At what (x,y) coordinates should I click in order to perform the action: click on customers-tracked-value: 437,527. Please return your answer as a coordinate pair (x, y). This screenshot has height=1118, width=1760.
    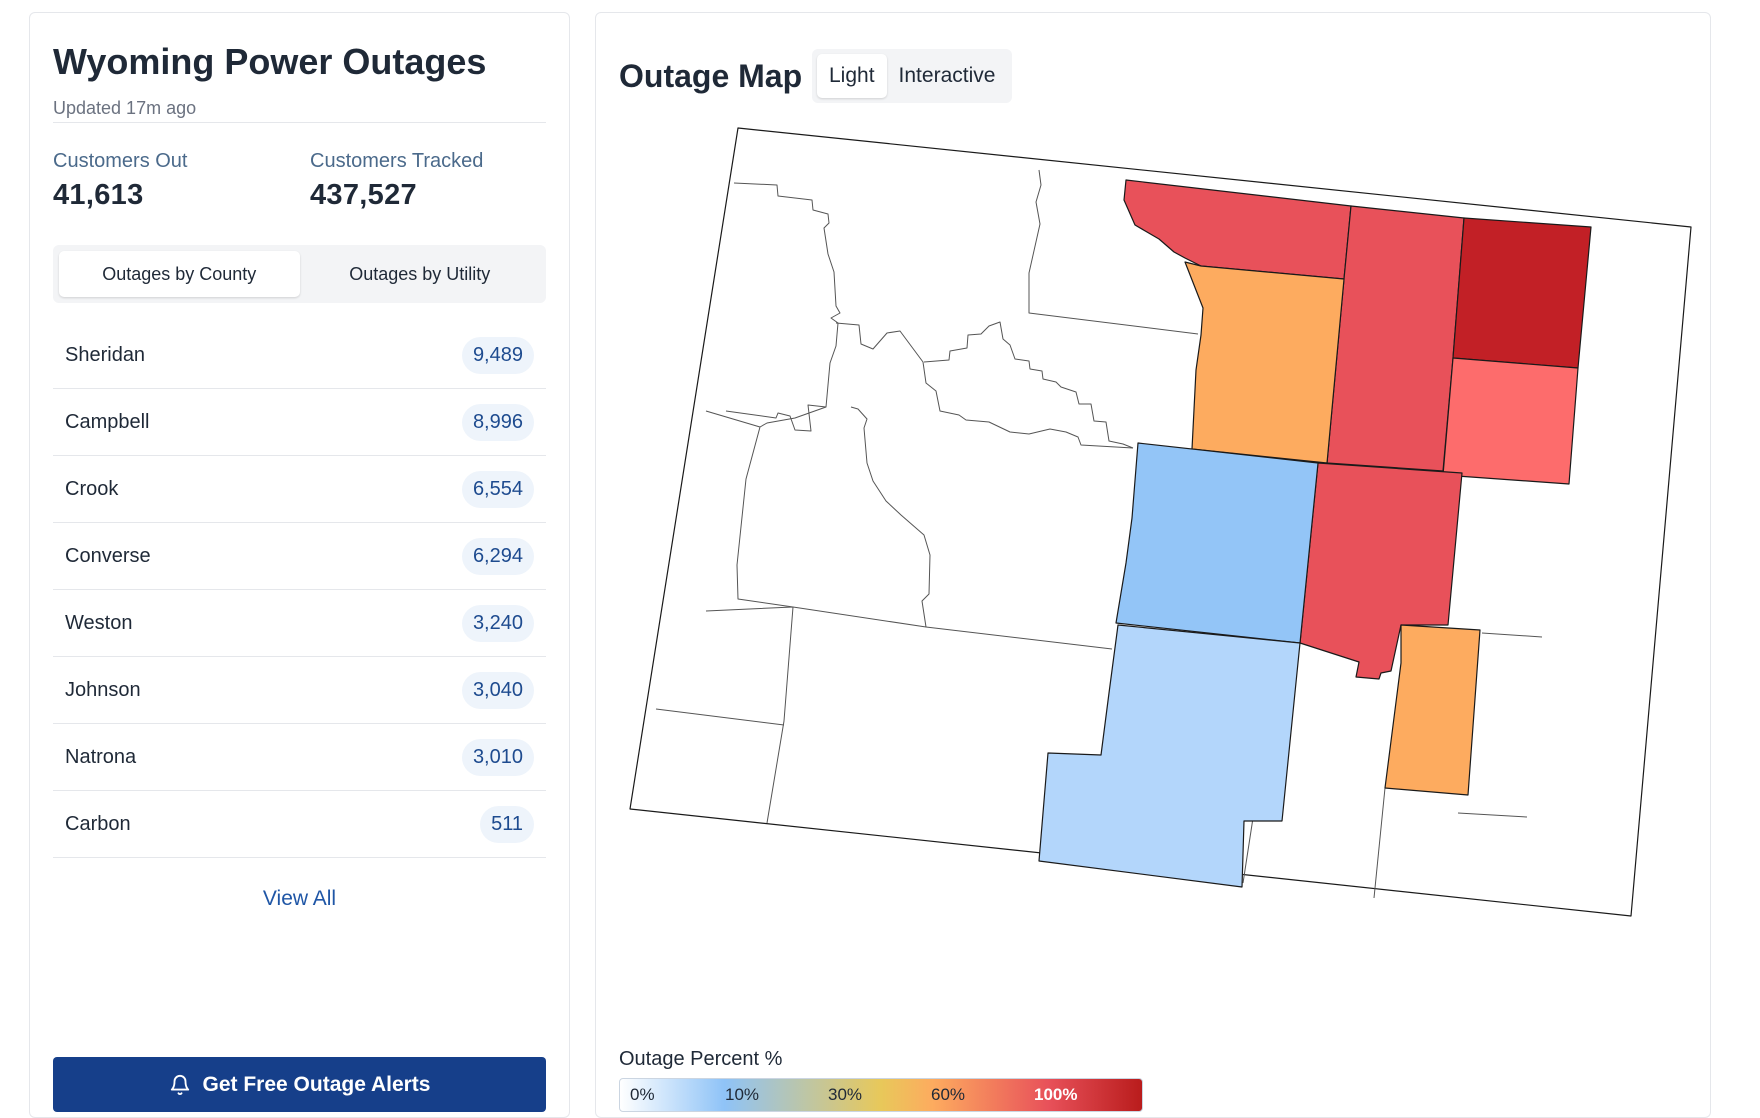
    Looking at the image, I should click on (363, 195).